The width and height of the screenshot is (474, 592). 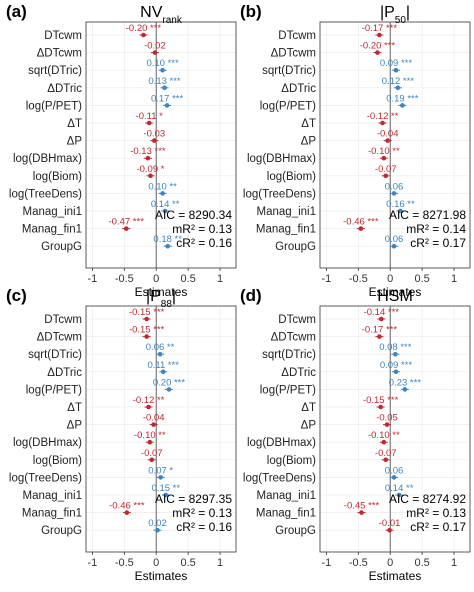 I want to click on estimate-label: 0.16 **, so click(x=400, y=204).